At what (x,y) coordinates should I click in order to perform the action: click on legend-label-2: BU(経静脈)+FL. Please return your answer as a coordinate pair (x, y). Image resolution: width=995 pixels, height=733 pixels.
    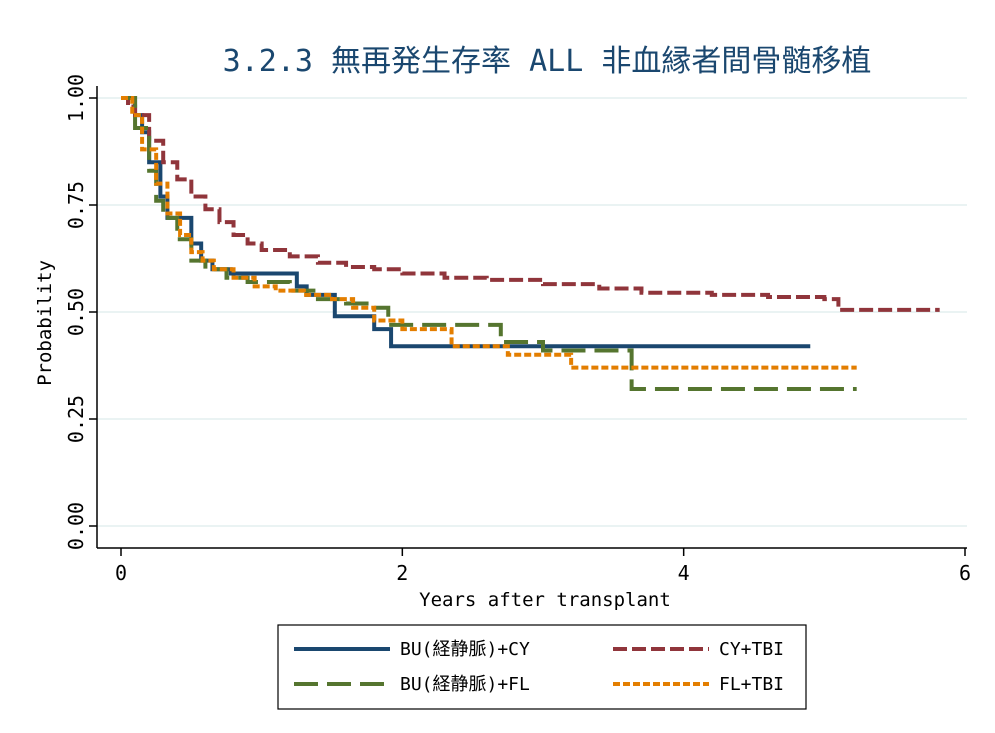
    Looking at the image, I should click on (465, 684).